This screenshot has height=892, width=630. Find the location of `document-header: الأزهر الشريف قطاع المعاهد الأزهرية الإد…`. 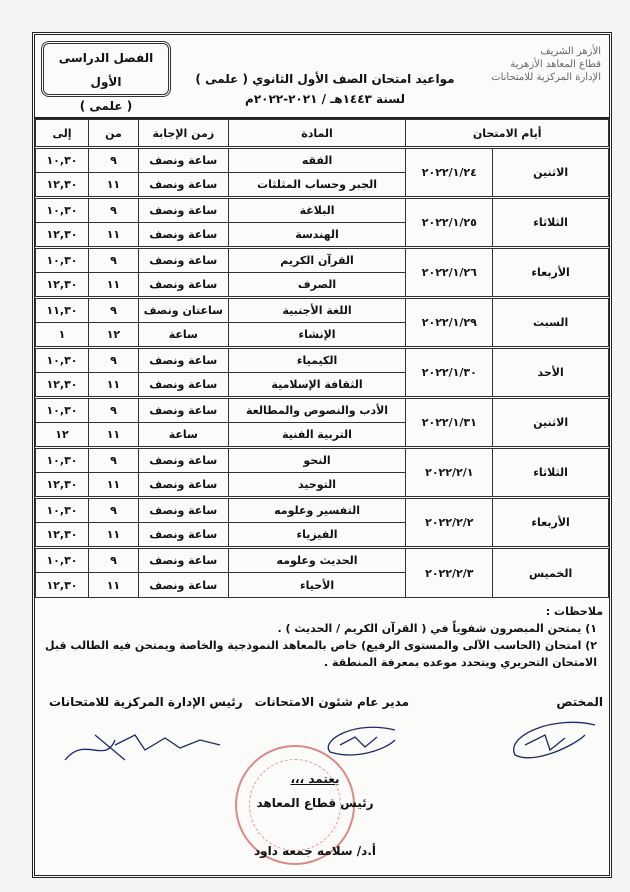

document-header: الأزهر الشريف قطاع المعاهد الأزهرية الإد… is located at coordinates (322, 77).